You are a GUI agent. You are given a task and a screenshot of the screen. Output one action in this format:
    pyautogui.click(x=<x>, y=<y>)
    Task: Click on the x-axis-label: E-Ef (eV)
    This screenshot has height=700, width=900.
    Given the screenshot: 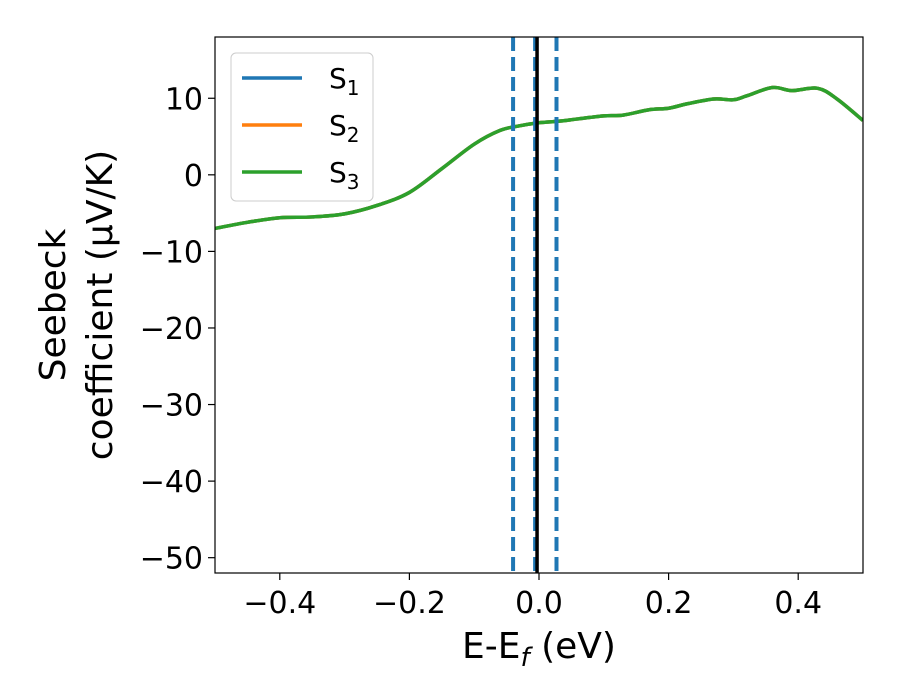 What is the action you would take?
    pyautogui.click(x=539, y=649)
    